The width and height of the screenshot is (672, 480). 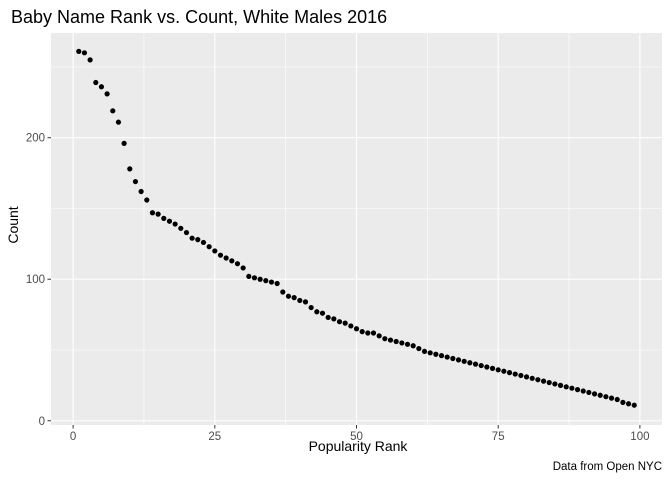 What do you see at coordinates (356, 437) in the screenshot?
I see `x-tick-label: 50` at bounding box center [356, 437].